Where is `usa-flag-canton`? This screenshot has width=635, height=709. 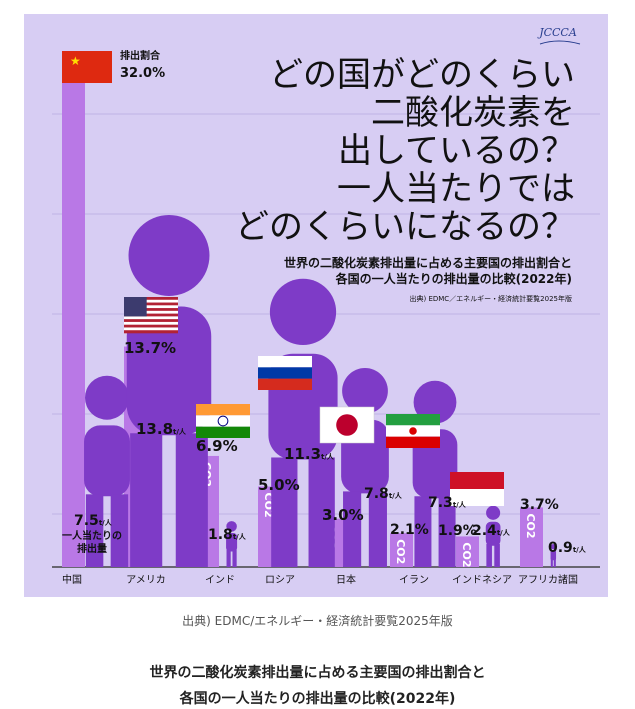 usa-flag-canton is located at coordinates (135, 307).